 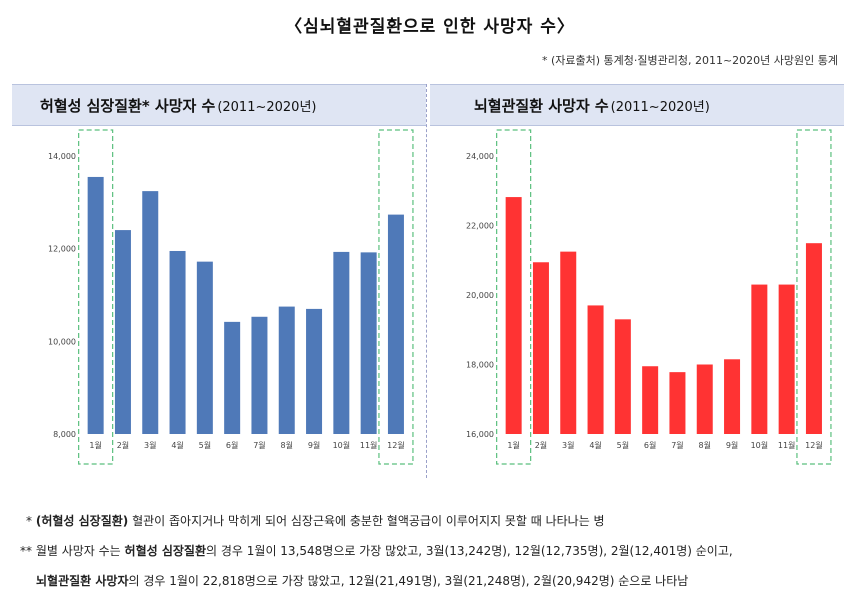 What do you see at coordinates (62, 249) in the screenshot?
I see `y-tick-label: 12,000` at bounding box center [62, 249].